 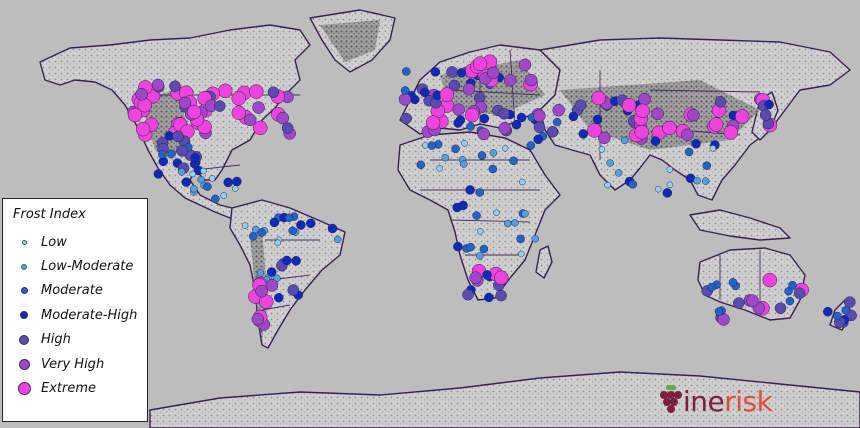 I want to click on madagascar, so click(x=544, y=262).